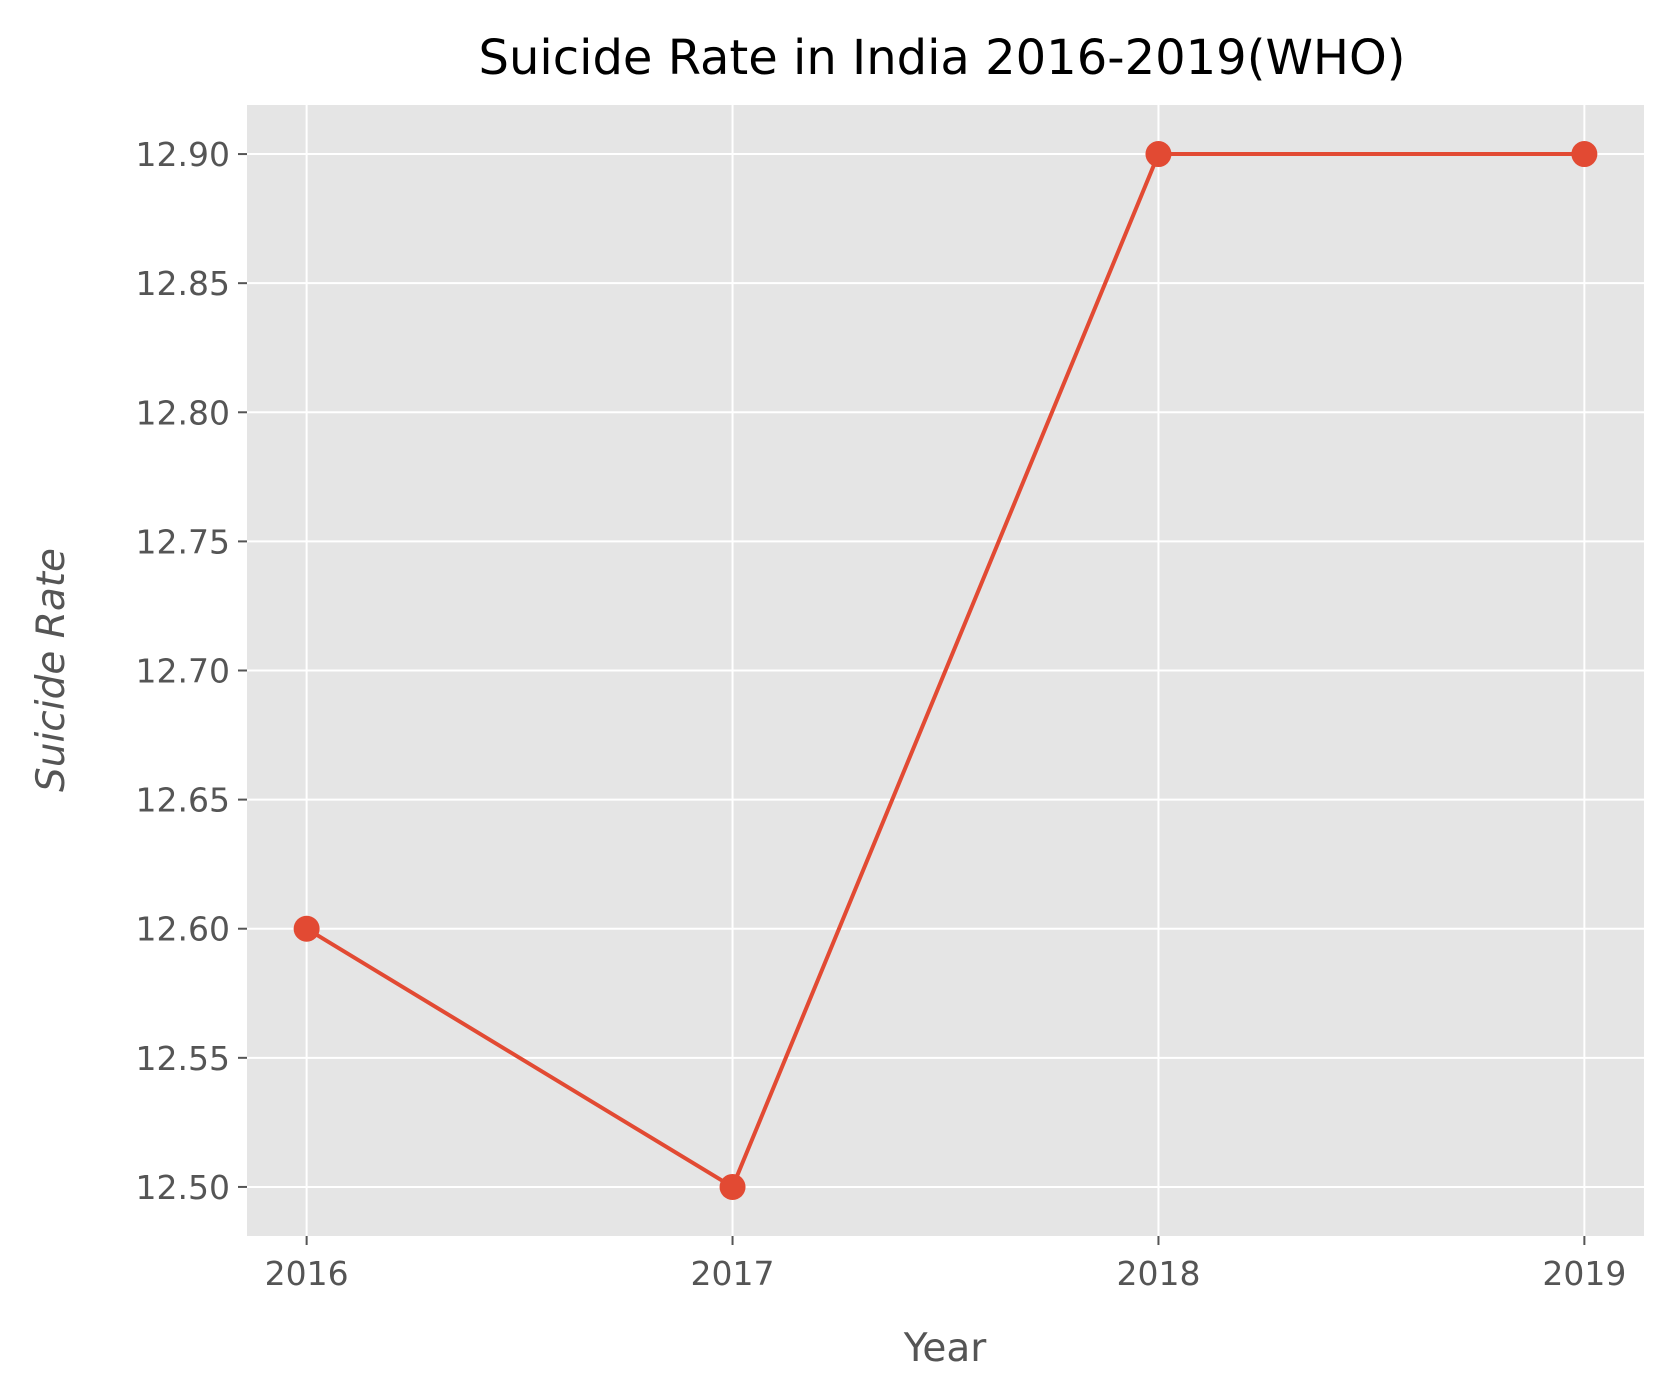  What do you see at coordinates (307, 1273) in the screenshot?
I see `x-tick-label: 2016` at bounding box center [307, 1273].